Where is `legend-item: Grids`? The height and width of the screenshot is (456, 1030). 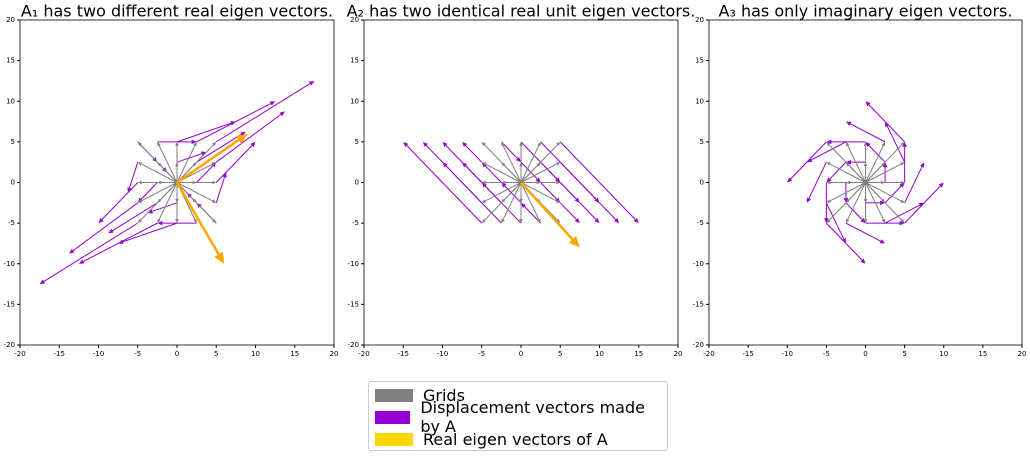 legend-item: Grids is located at coordinates (521, 395).